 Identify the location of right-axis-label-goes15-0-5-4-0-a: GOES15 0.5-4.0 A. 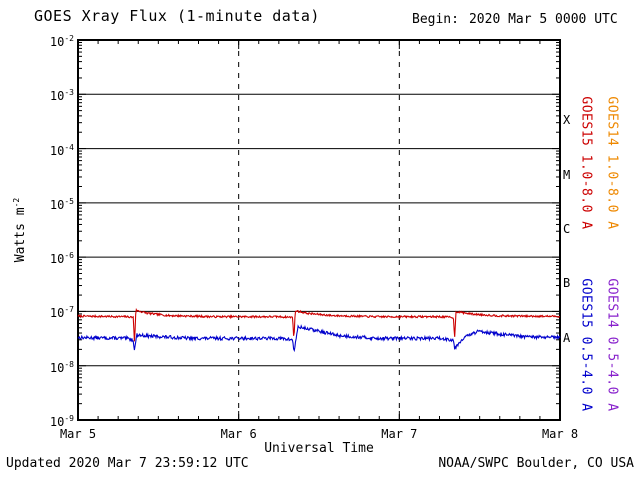
(586, 345).